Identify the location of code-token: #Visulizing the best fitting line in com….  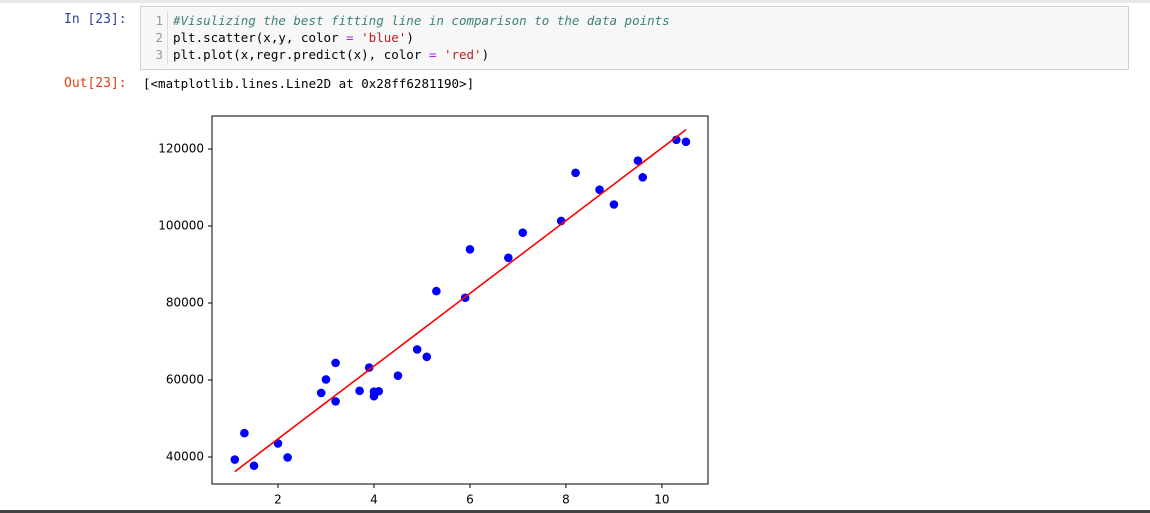
(421, 20).